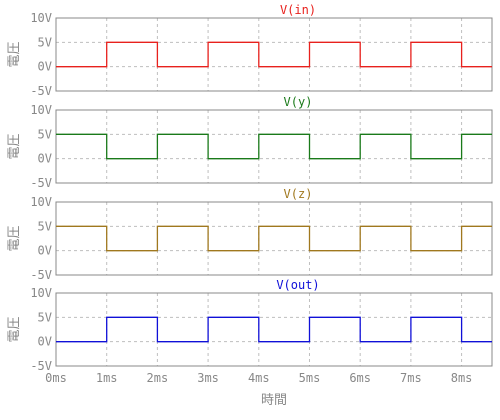 The image size is (500, 420). What do you see at coordinates (158, 378) in the screenshot?
I see `x-tick-label: 2ms` at bounding box center [158, 378].